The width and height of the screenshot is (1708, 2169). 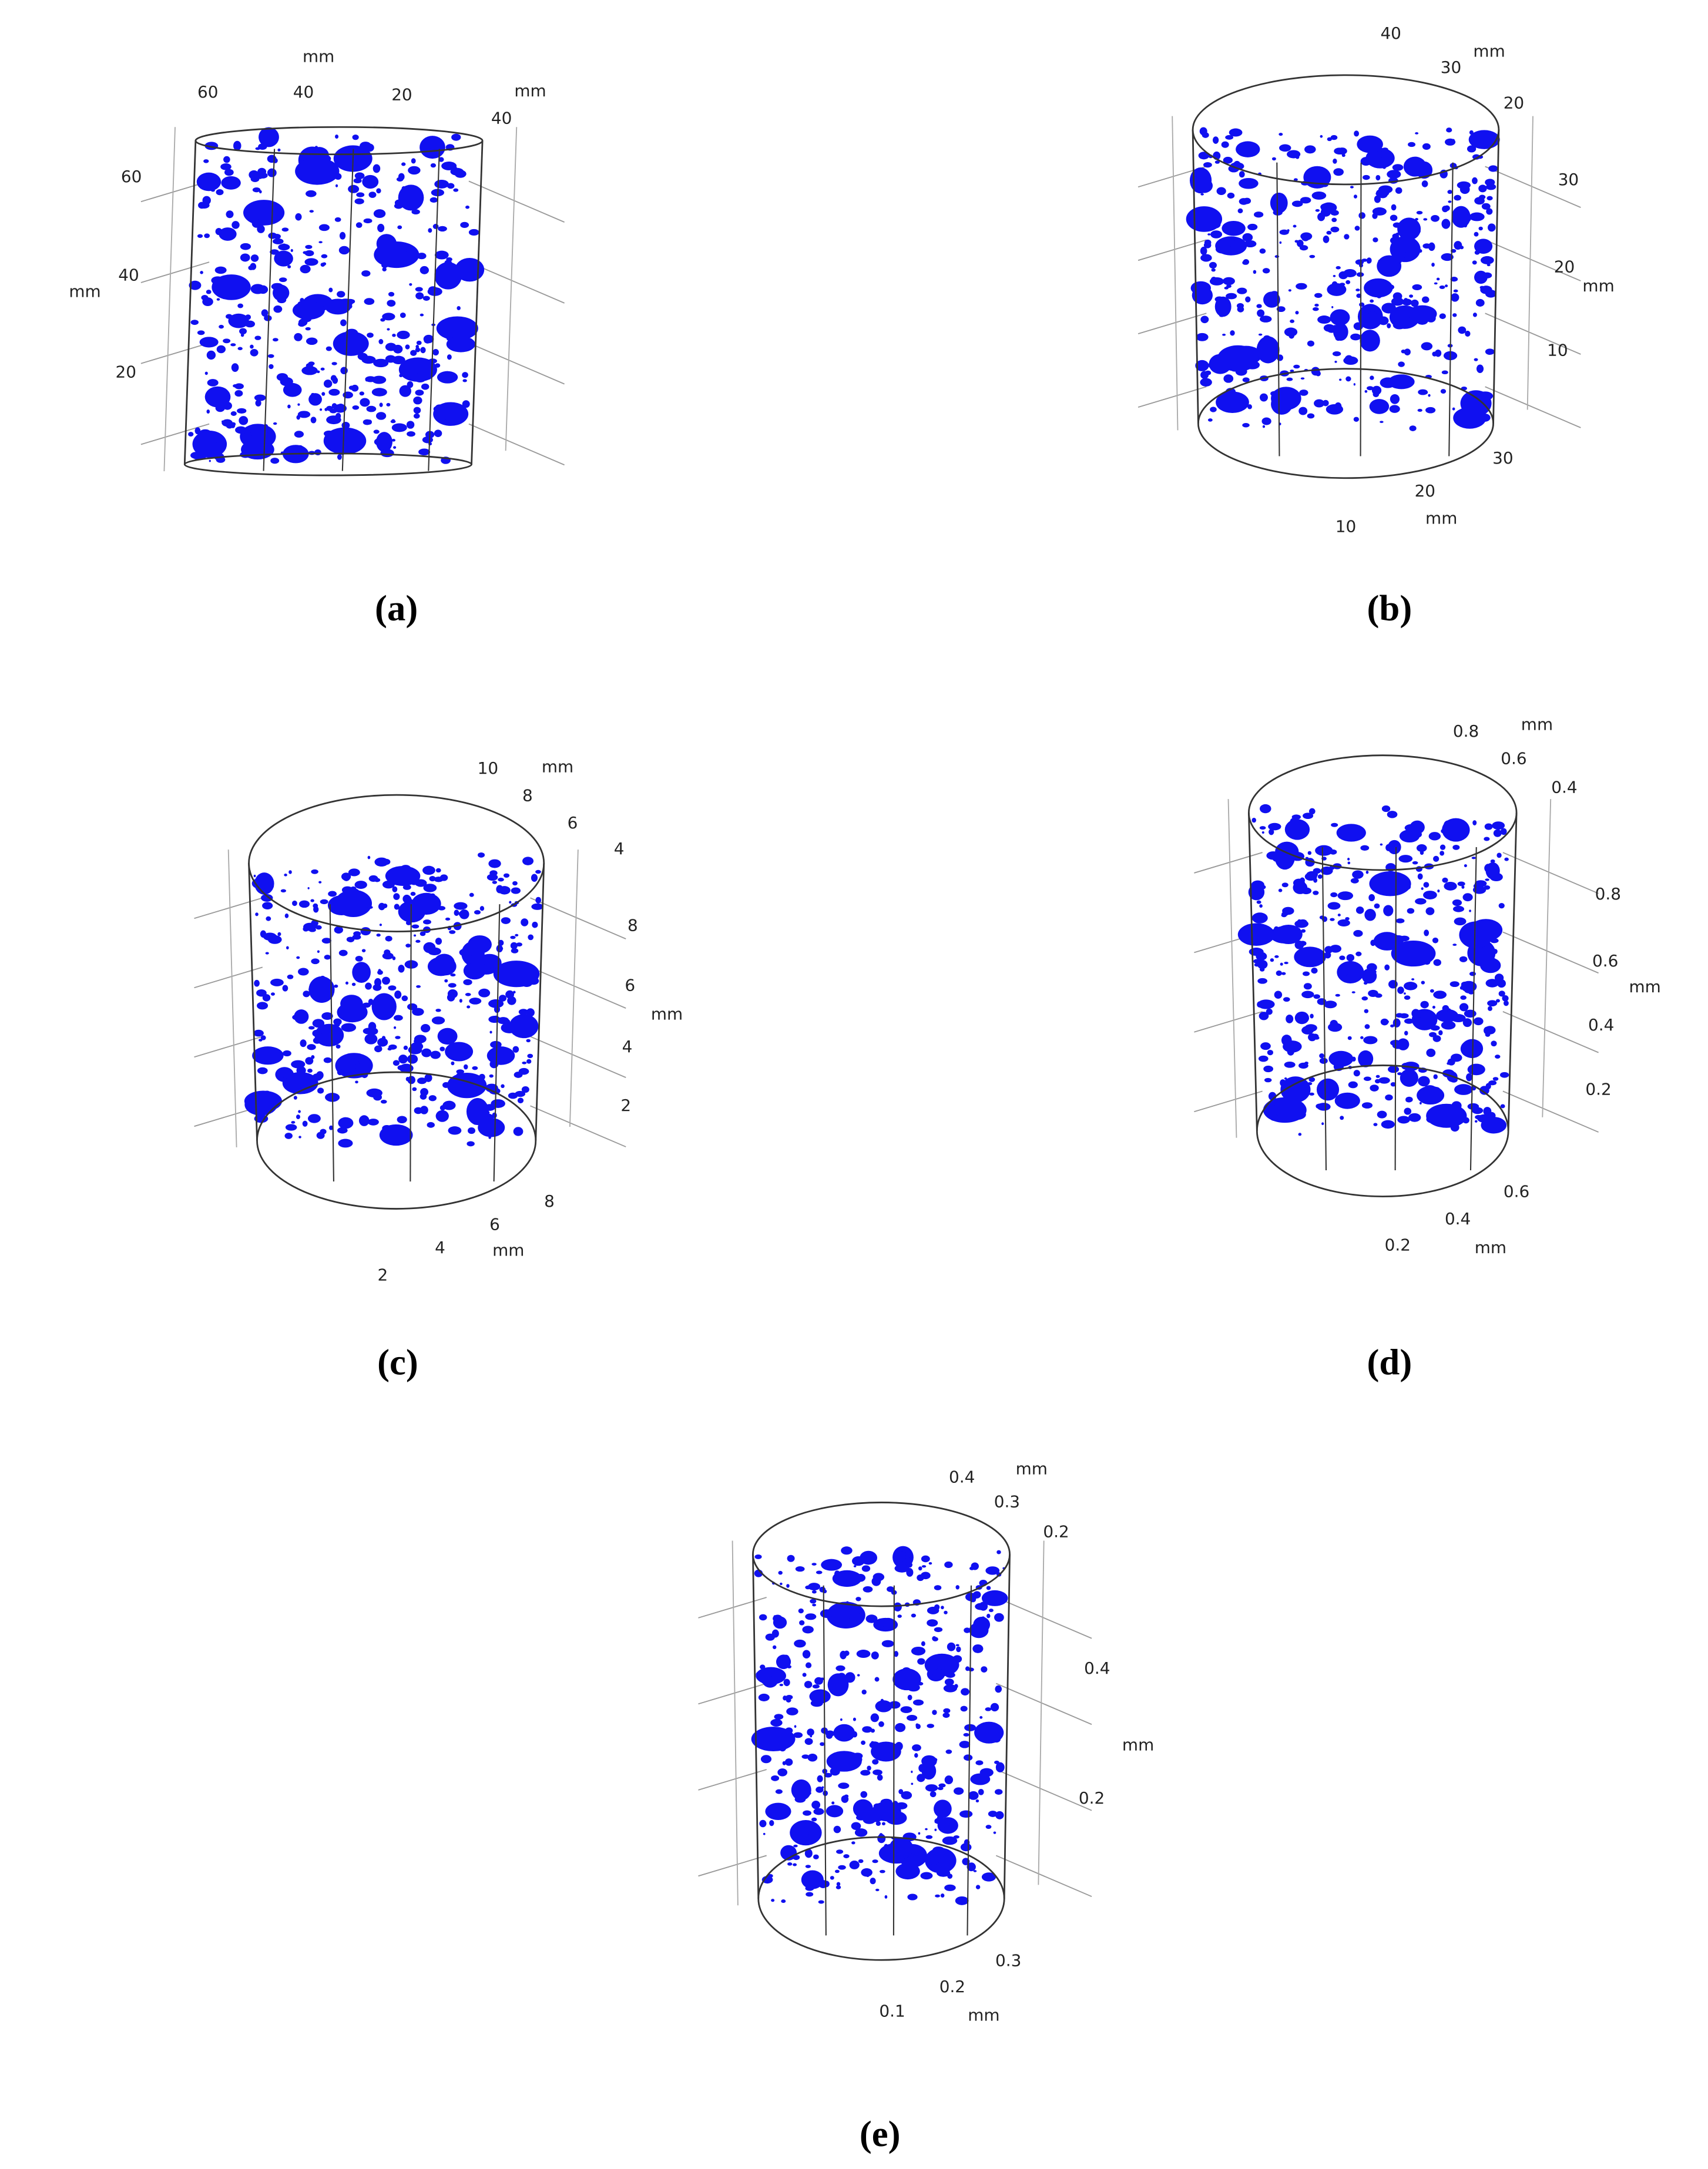 I want to click on axis-tick-label: 0.4, so click(x=1097, y=1668).